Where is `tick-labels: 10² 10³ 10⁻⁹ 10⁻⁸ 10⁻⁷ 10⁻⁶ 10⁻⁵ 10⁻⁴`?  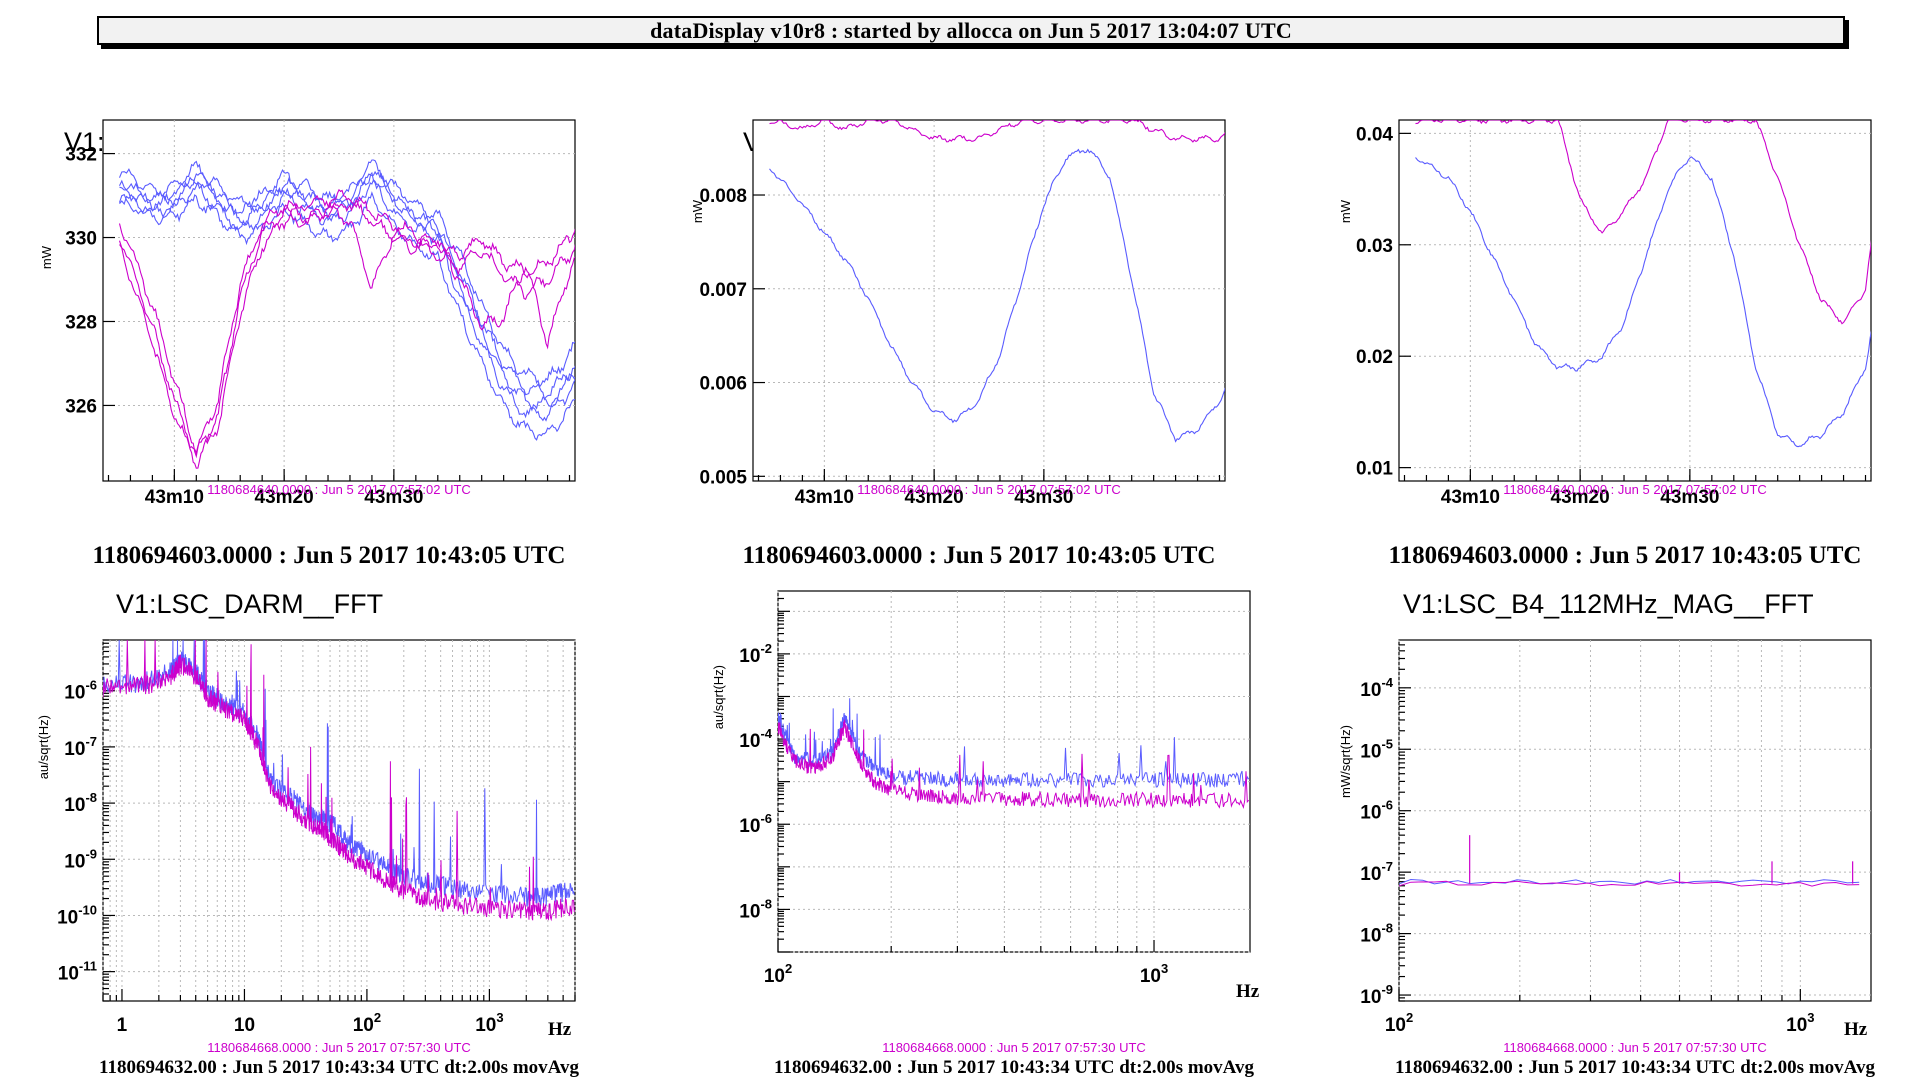 tick-labels: 10² 10³ 10⁻⁹ 10⁻⁸ 10⁻⁷ 10⁻⁶ 10⁻⁵ 10⁻⁴ is located at coordinates (1587, 855).